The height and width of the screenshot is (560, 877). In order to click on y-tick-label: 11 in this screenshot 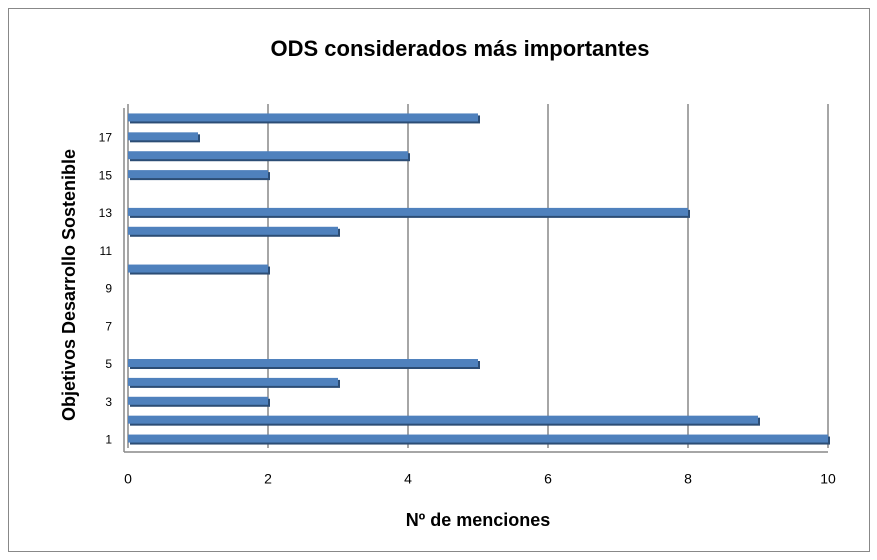, I will do `click(106, 251)`.